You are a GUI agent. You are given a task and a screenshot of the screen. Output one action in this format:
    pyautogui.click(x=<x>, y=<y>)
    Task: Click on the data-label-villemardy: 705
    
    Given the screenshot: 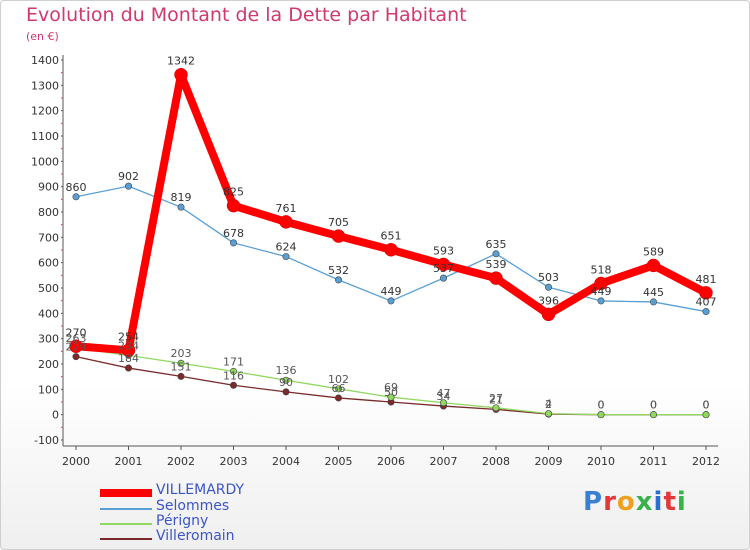 What is the action you would take?
    pyautogui.click(x=338, y=222)
    